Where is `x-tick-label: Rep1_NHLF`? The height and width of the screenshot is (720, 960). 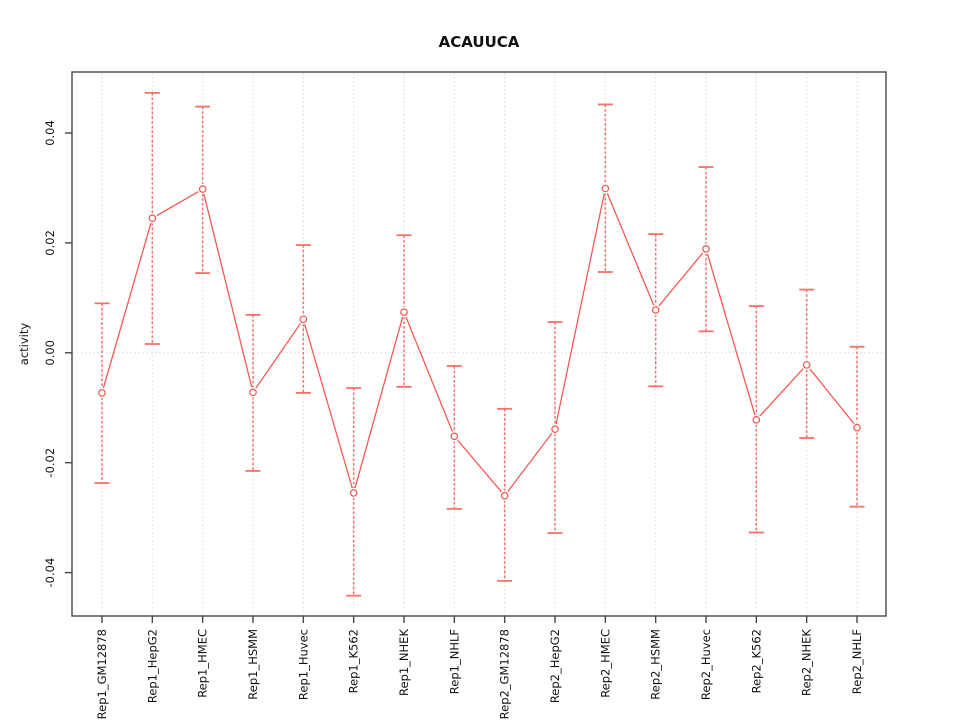
x-tick-label: Rep1_NHLF is located at coordinates (454, 661).